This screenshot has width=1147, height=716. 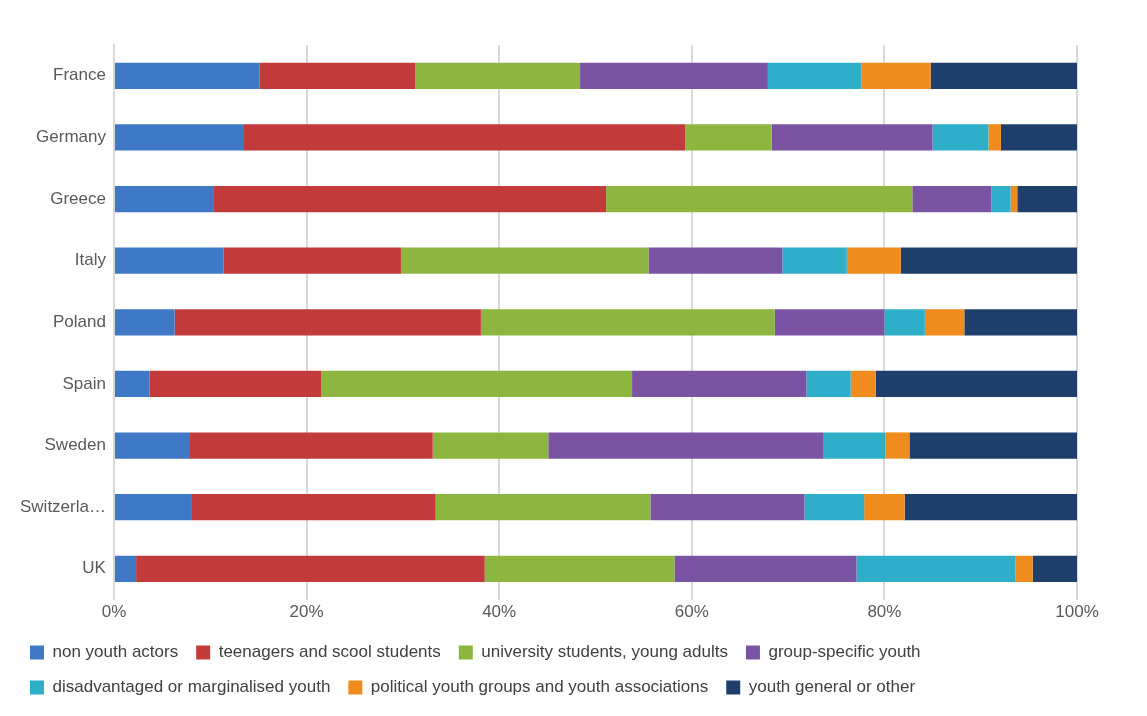 I want to click on y-tick-label: Italy, so click(x=90, y=260).